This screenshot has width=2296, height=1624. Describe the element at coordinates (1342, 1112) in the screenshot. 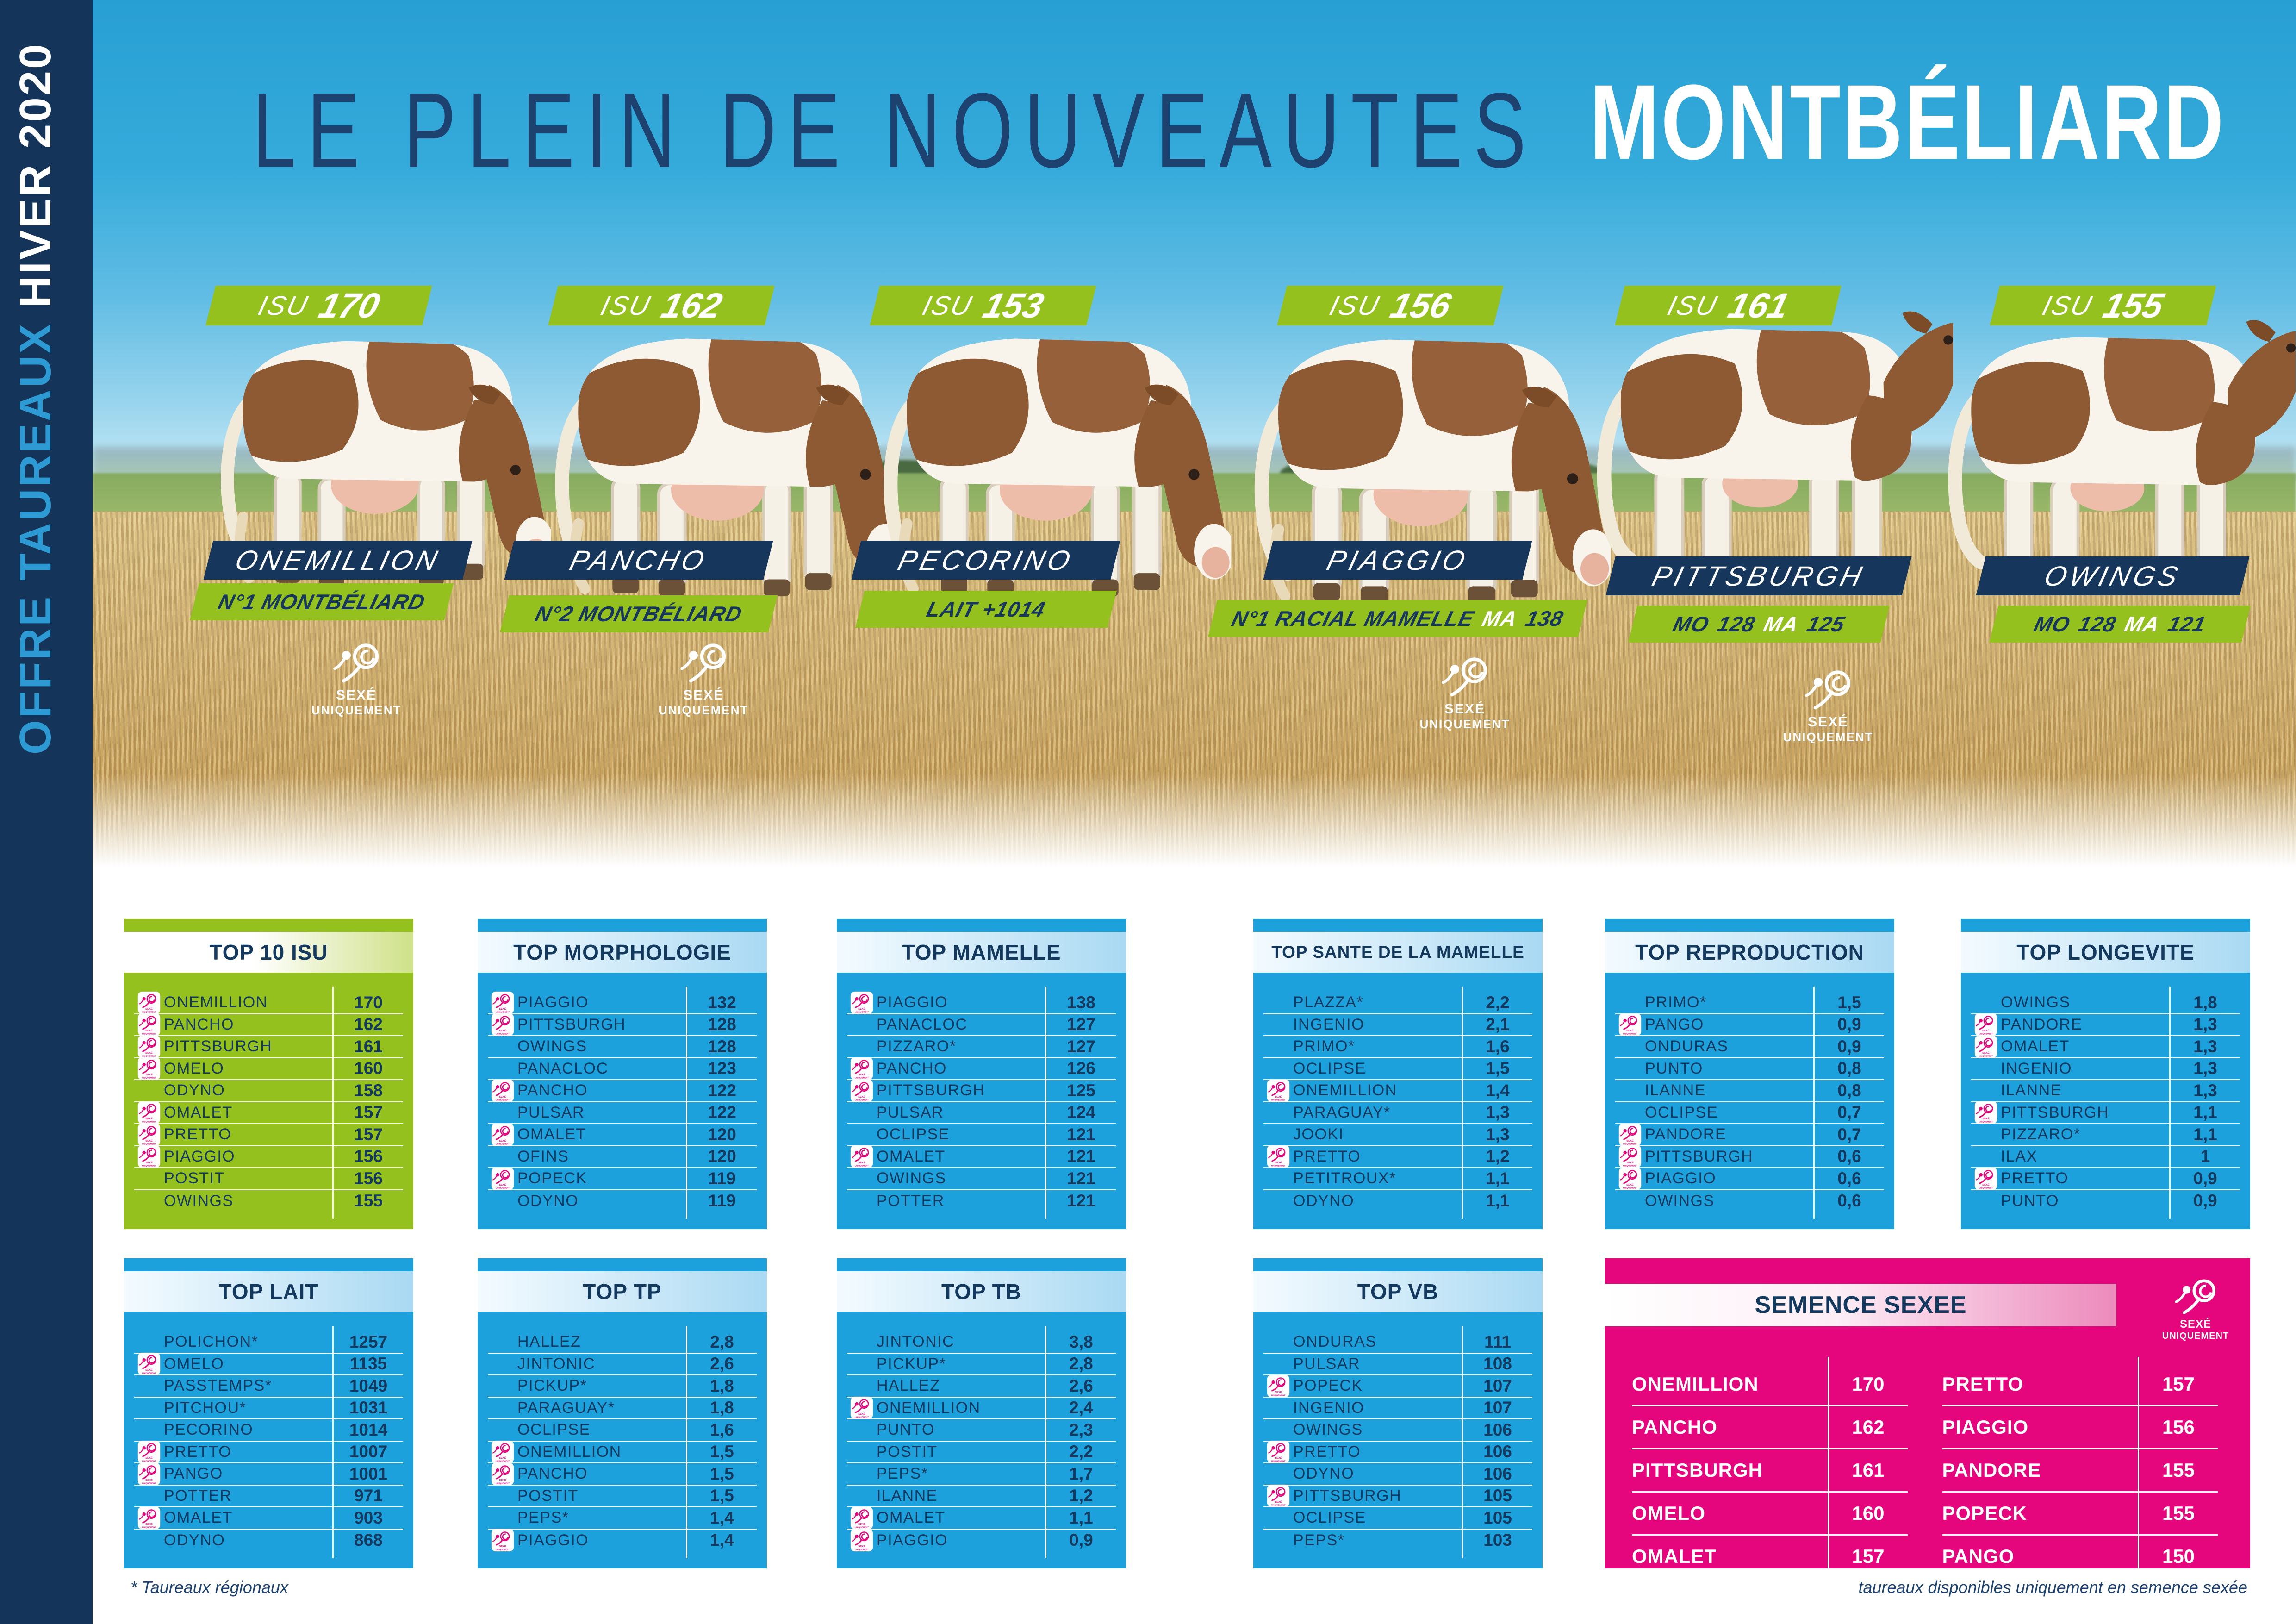

I see `bull-name: PARAGUAY*` at that location.